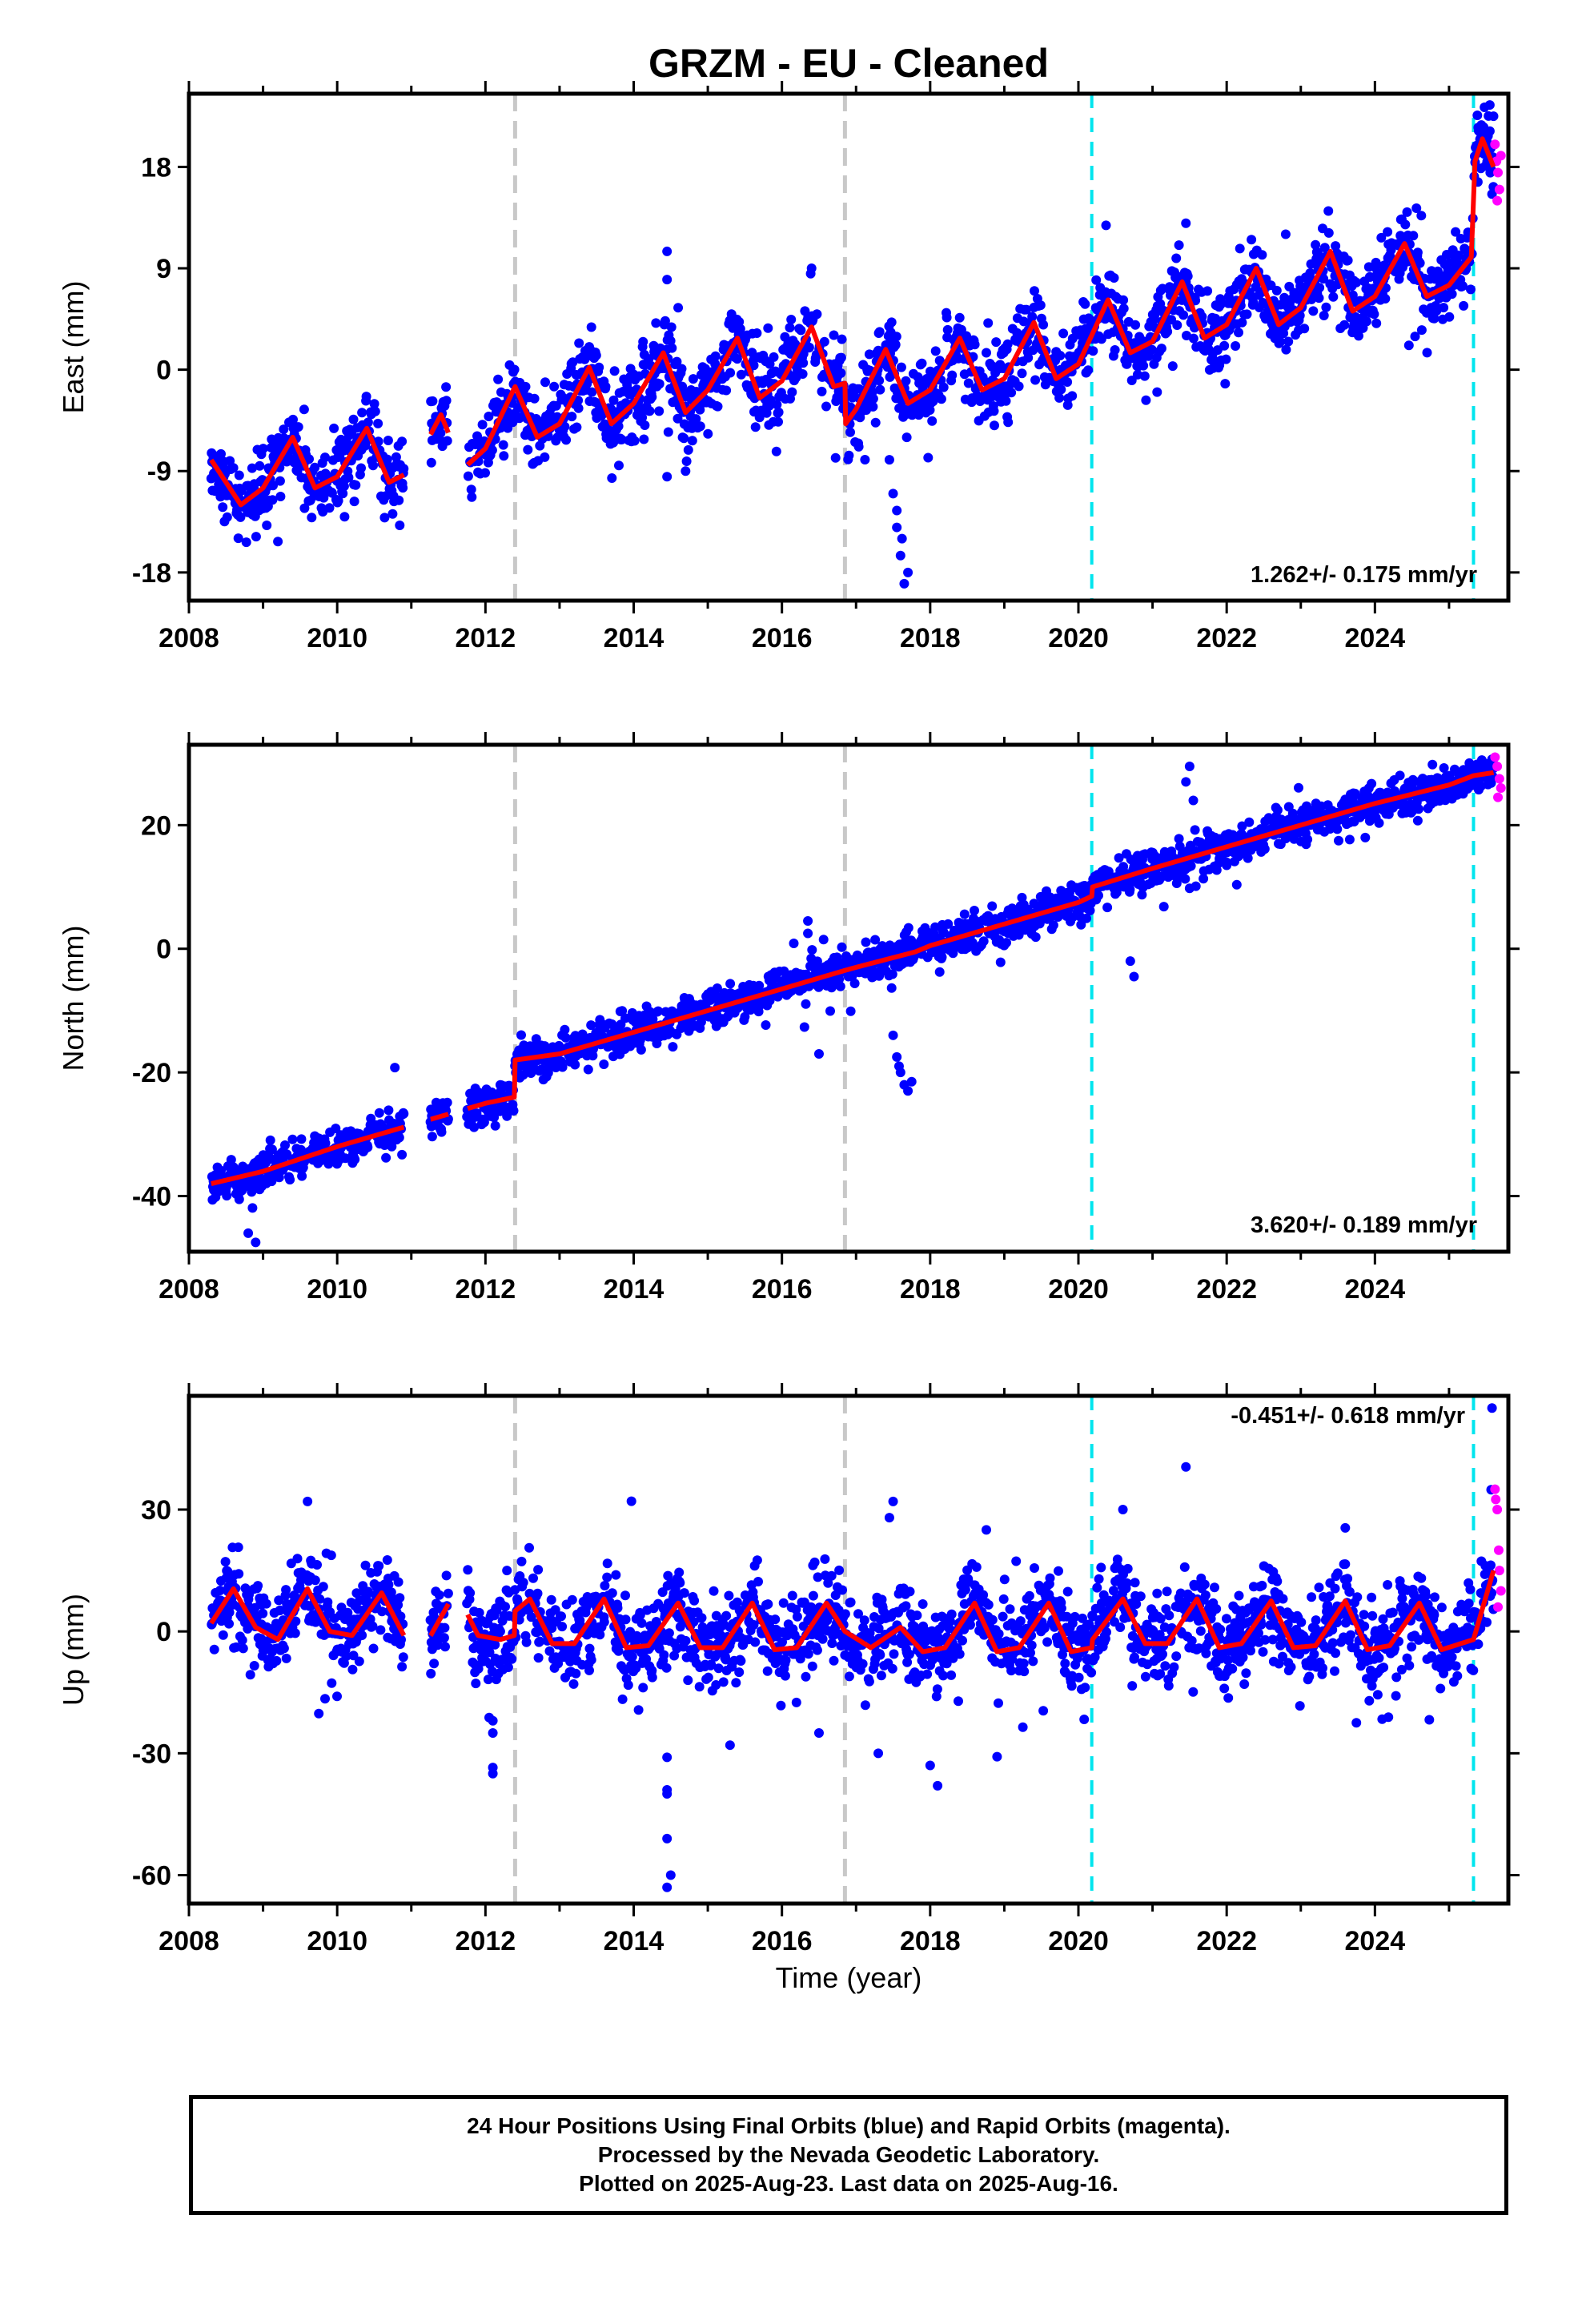  I want to click on east-y-axis-label: East (mm), so click(74, 347).